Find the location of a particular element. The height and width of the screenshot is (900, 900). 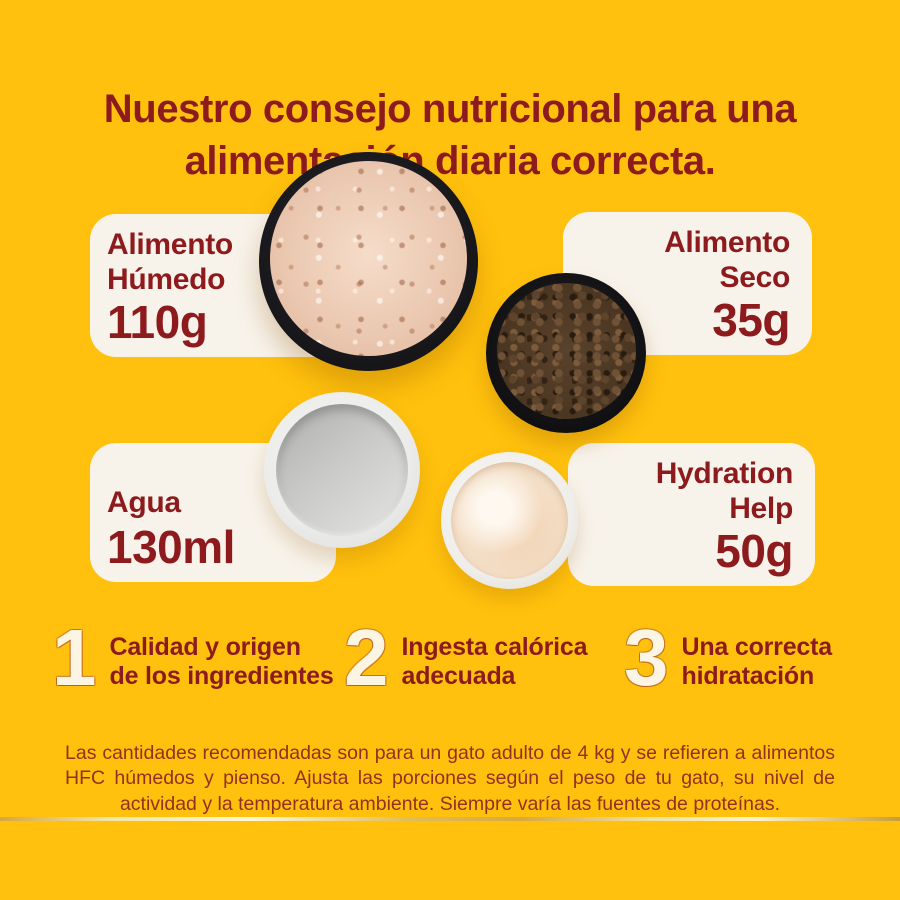

dry-food-label: Alimento Seco is located at coordinates (727, 260).